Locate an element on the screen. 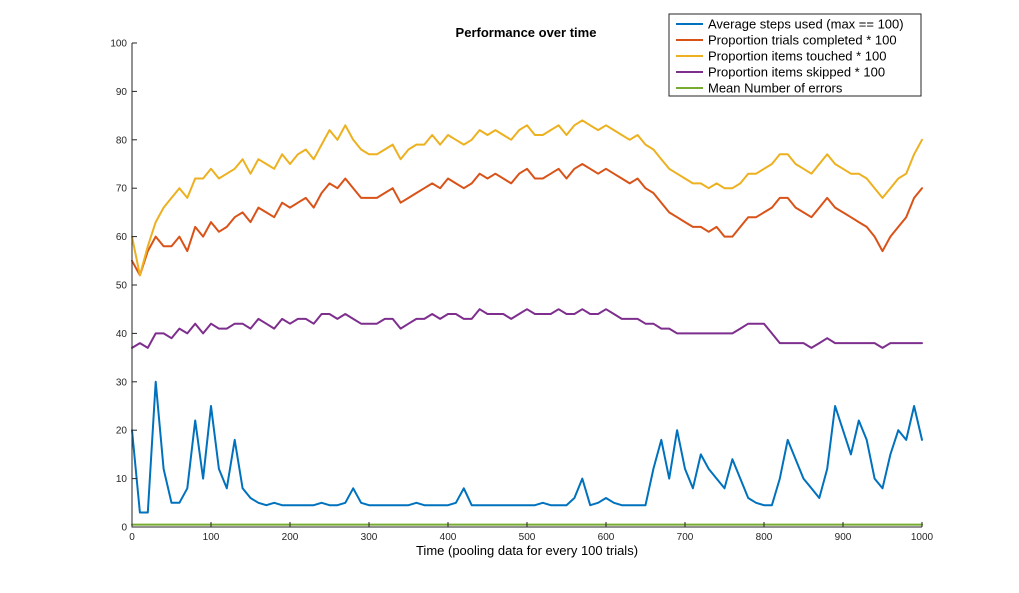  x-tick-label: 200 is located at coordinates (290, 537).